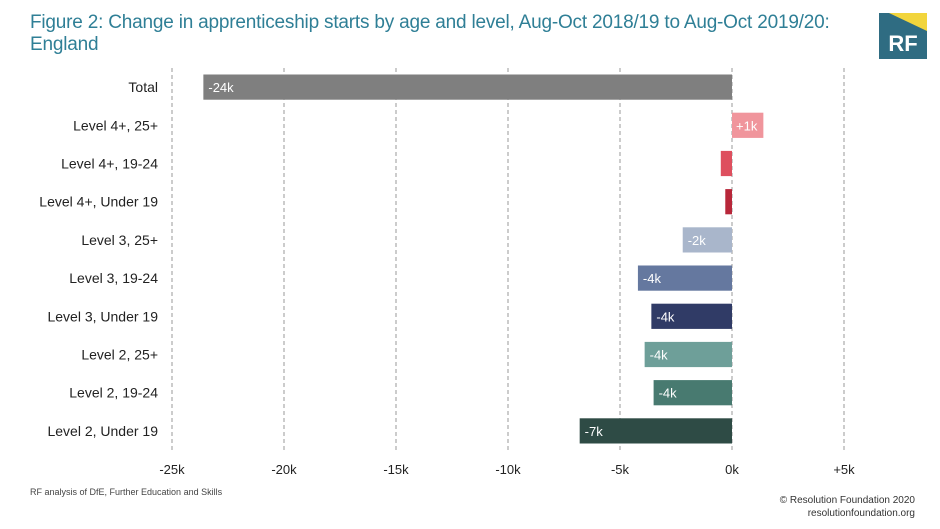  What do you see at coordinates (697, 240) in the screenshot?
I see `data-label: -2k` at bounding box center [697, 240].